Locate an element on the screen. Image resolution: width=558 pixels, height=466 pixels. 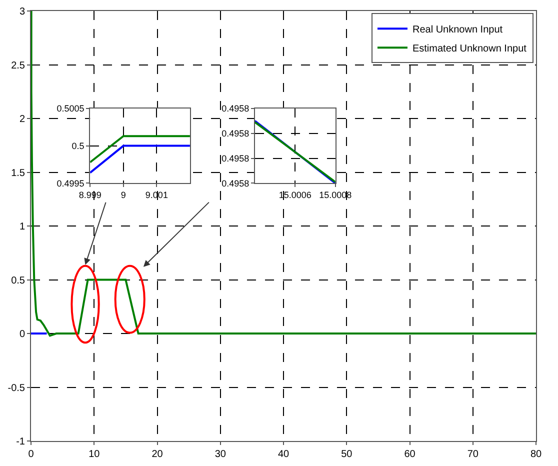
x-tick-label: 9 is located at coordinates (123, 195).